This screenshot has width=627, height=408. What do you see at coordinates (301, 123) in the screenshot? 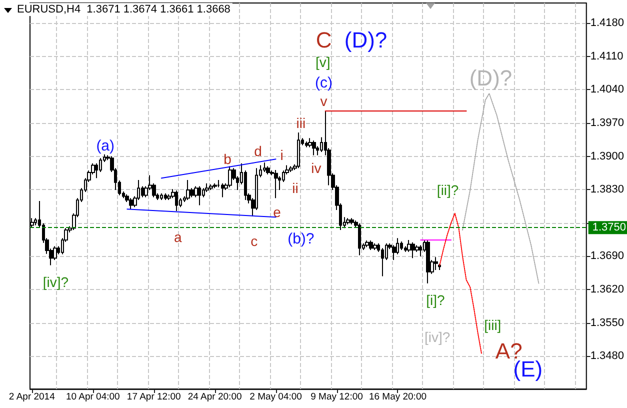
I see `annotation: iii` at bounding box center [301, 123].